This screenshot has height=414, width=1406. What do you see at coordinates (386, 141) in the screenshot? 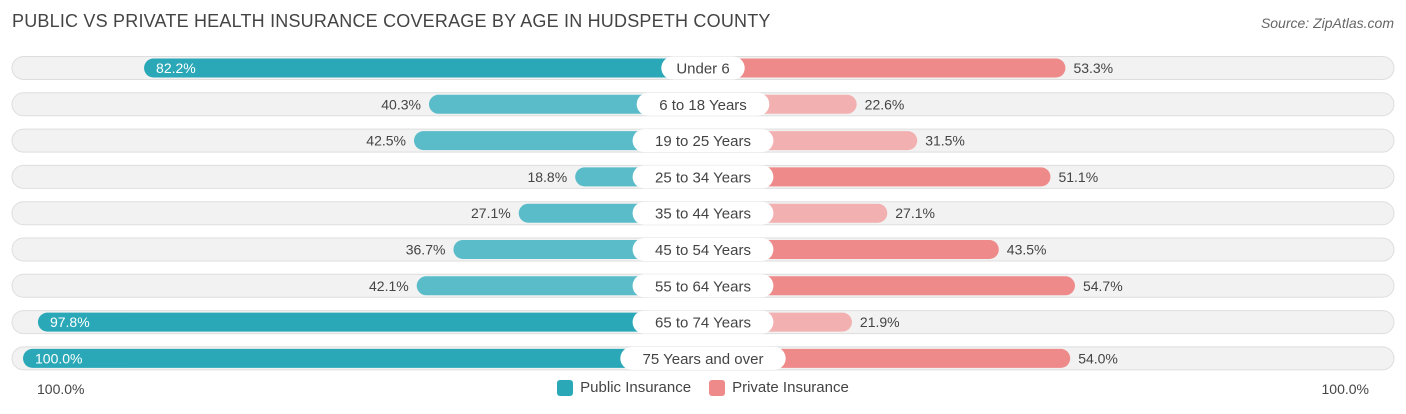
I see `value-label-public: 42.5%` at bounding box center [386, 141].